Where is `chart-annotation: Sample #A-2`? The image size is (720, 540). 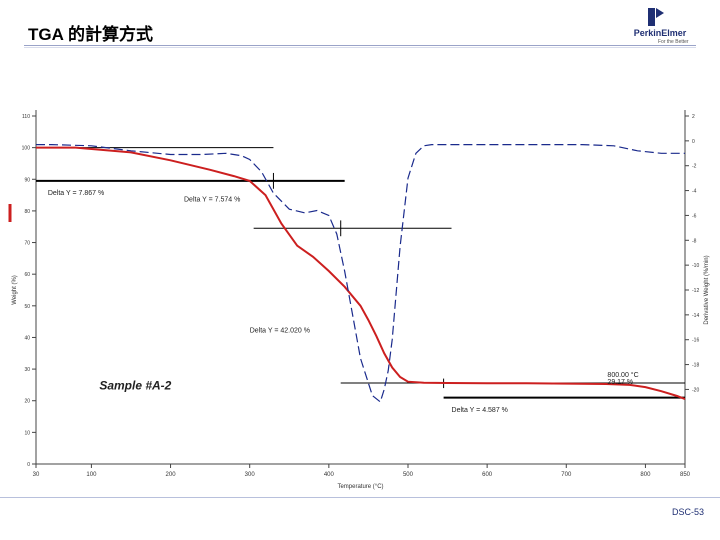 chart-annotation: Sample #A-2 is located at coordinates (135, 386).